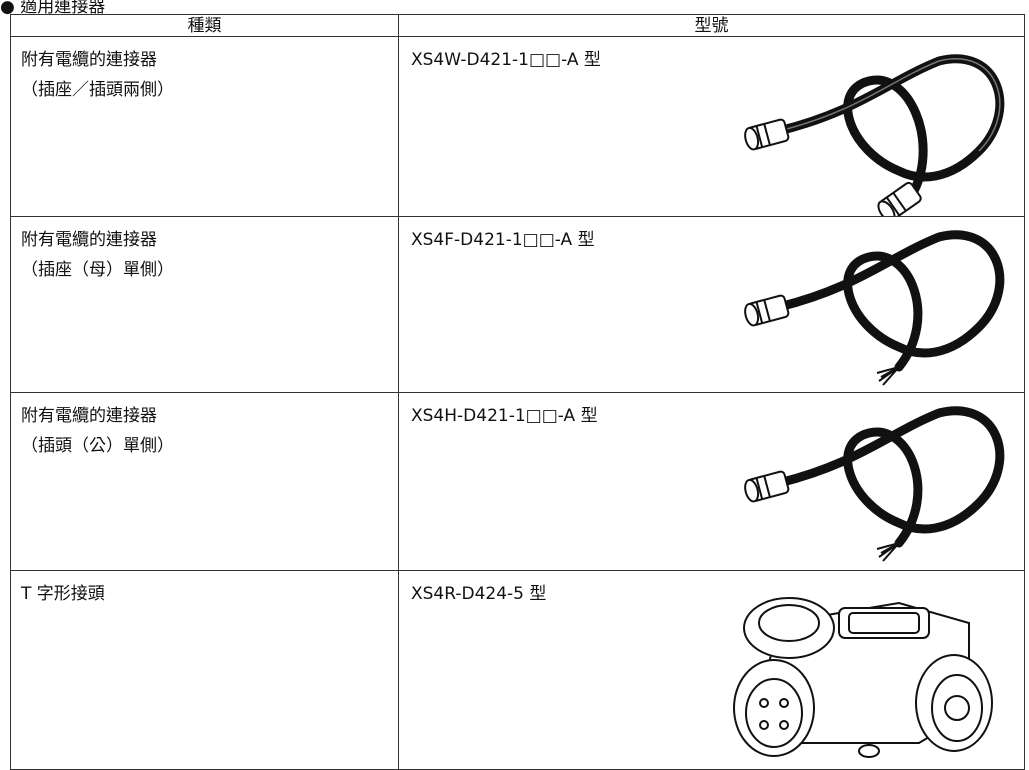 The width and height of the screenshot is (1029, 770). I want to click on type-text: 附有電纜的連接器 （插座／插頭兩側）, so click(97, 75).